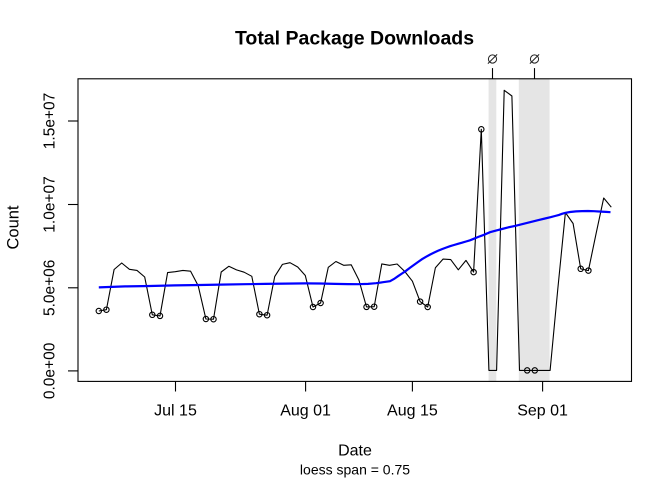 This screenshot has height=480, width=672. Describe the element at coordinates (412, 411) in the screenshot. I see `svg-text: Aug 15` at that location.